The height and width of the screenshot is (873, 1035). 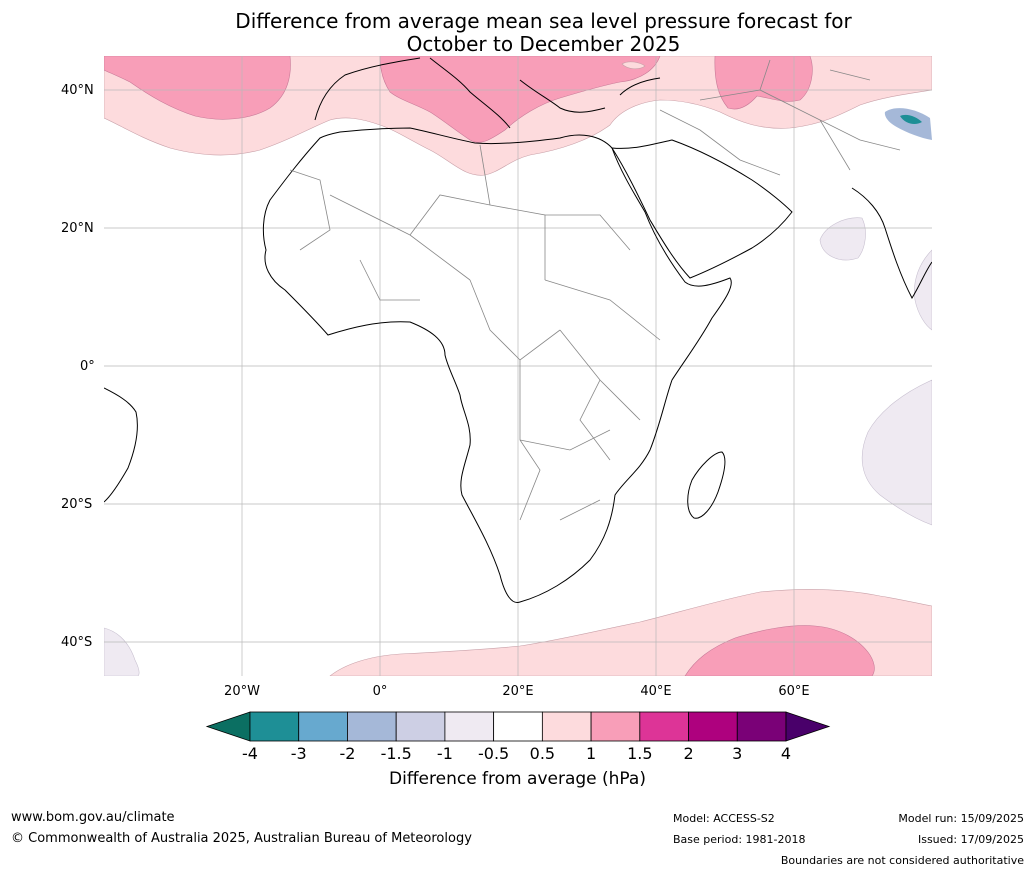 I want to click on colorbar-tick-label: 0.5, so click(x=542, y=753).